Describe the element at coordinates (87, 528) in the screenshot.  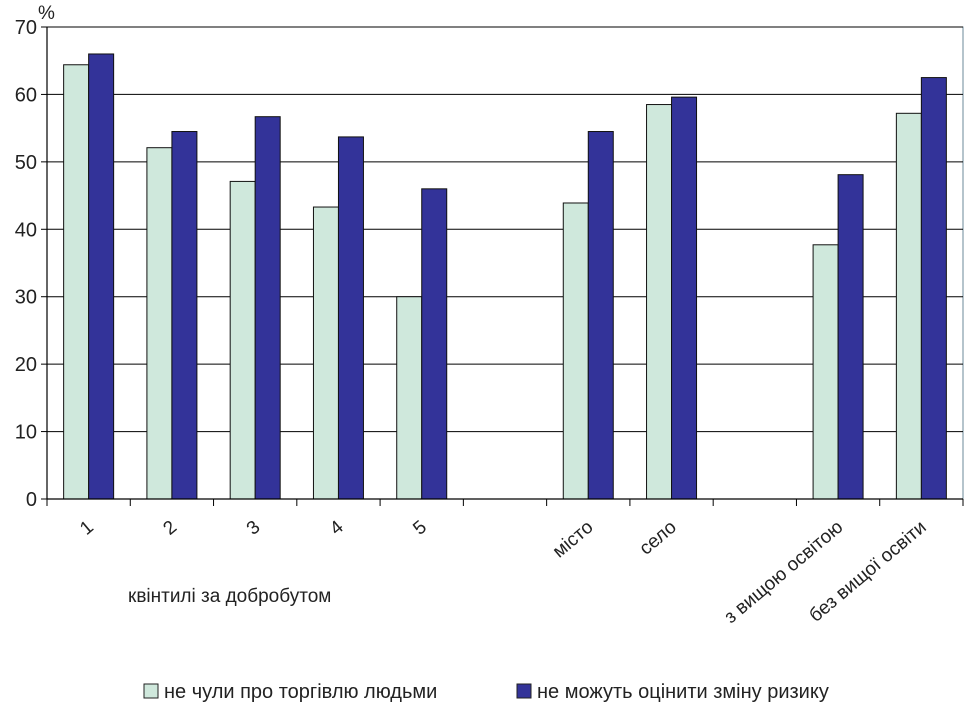
I see `x-tick-label: 1` at that location.